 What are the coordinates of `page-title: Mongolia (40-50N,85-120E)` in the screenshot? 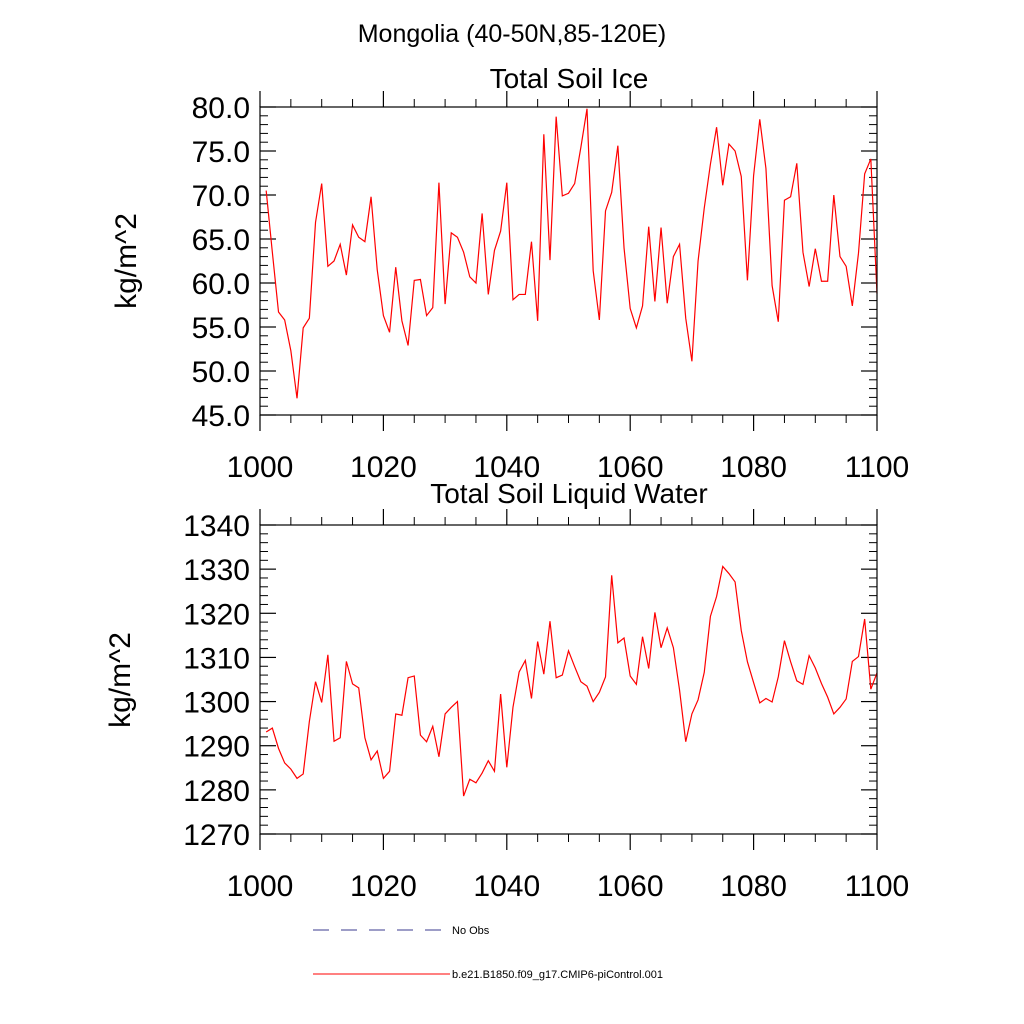 It's located at (512, 34).